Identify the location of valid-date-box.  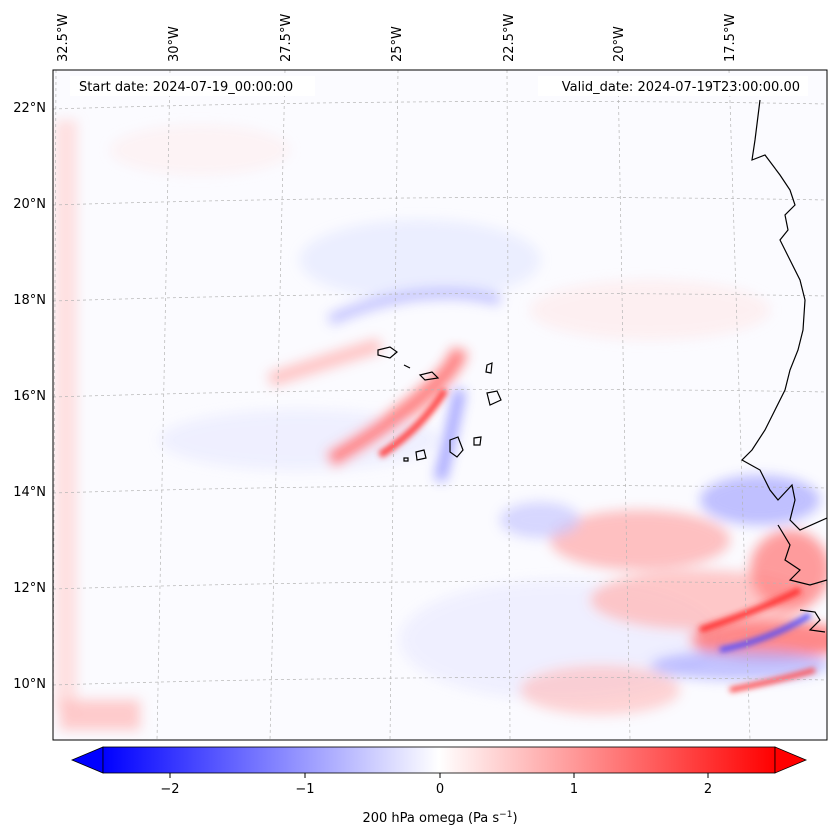
(673, 86).